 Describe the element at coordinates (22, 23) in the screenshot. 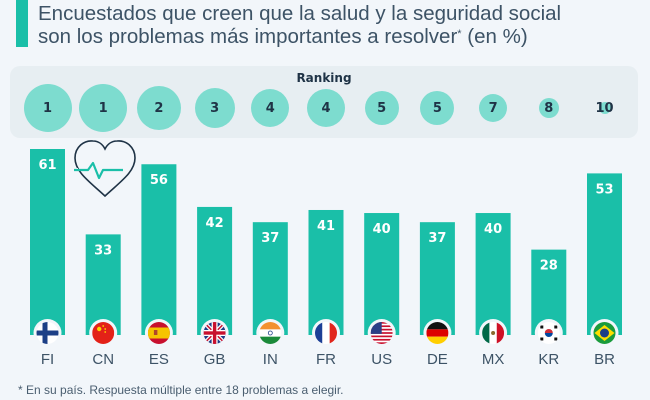

I see `title-accent-bar` at that location.